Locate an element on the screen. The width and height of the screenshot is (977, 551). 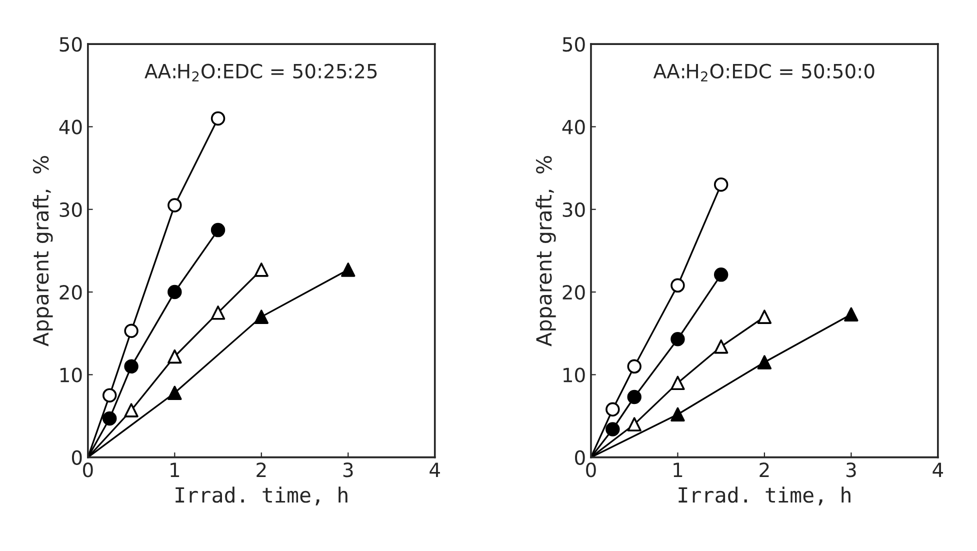
annotation: AA:H$_{2}$O:EDC = 50:50:0 is located at coordinates (763, 73).